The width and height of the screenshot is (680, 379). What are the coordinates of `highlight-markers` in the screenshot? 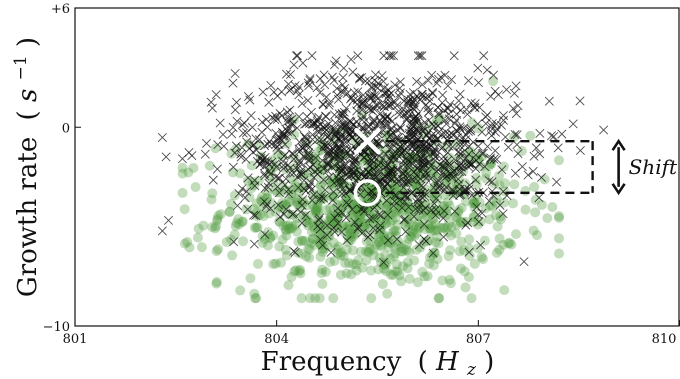 It's located at (367, 167).